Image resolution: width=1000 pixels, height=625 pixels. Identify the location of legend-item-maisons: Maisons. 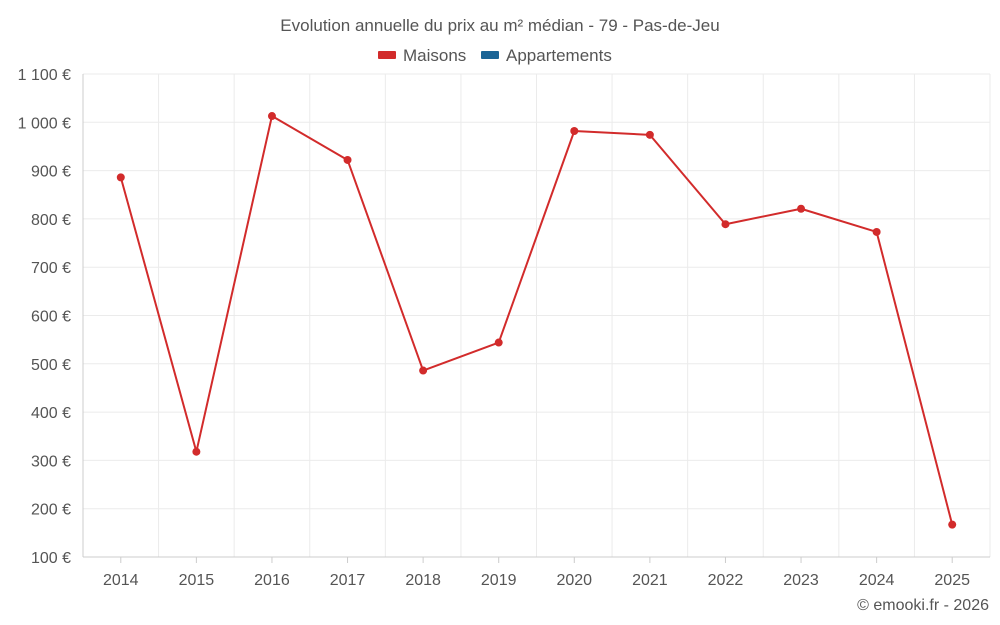
(422, 55).